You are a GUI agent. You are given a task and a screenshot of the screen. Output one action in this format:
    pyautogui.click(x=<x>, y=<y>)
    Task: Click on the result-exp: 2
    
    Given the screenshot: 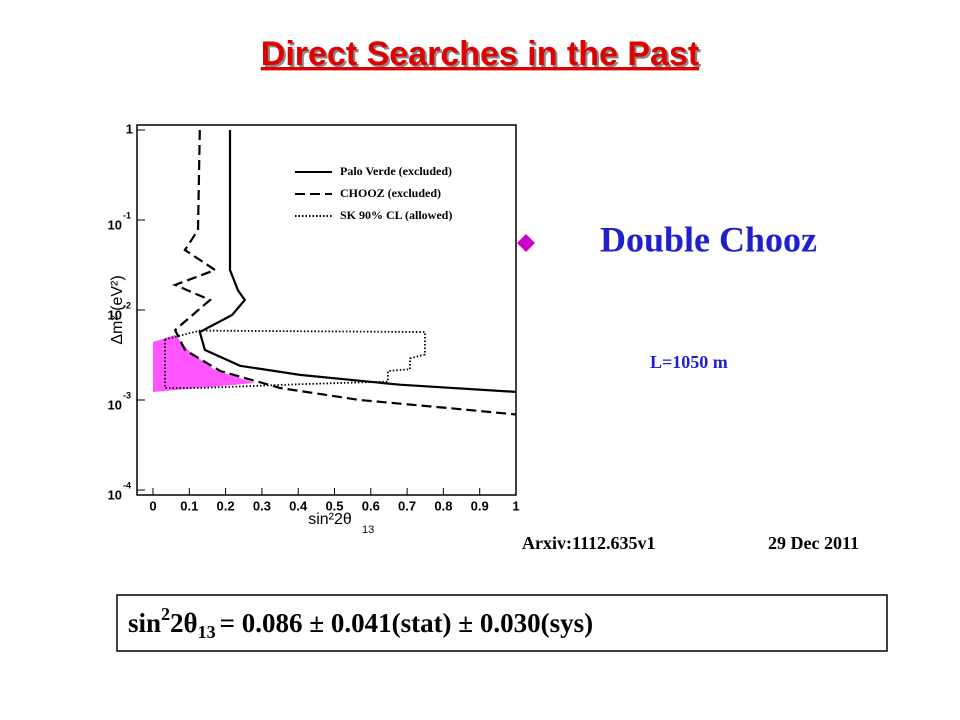 What is the action you would take?
    pyautogui.click(x=165, y=614)
    